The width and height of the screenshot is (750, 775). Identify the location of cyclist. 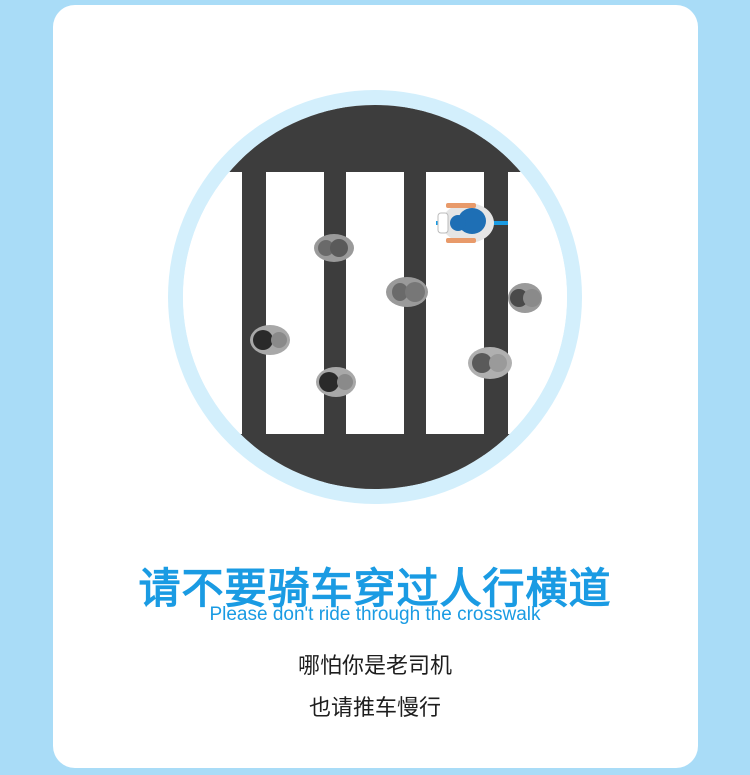
(472, 223).